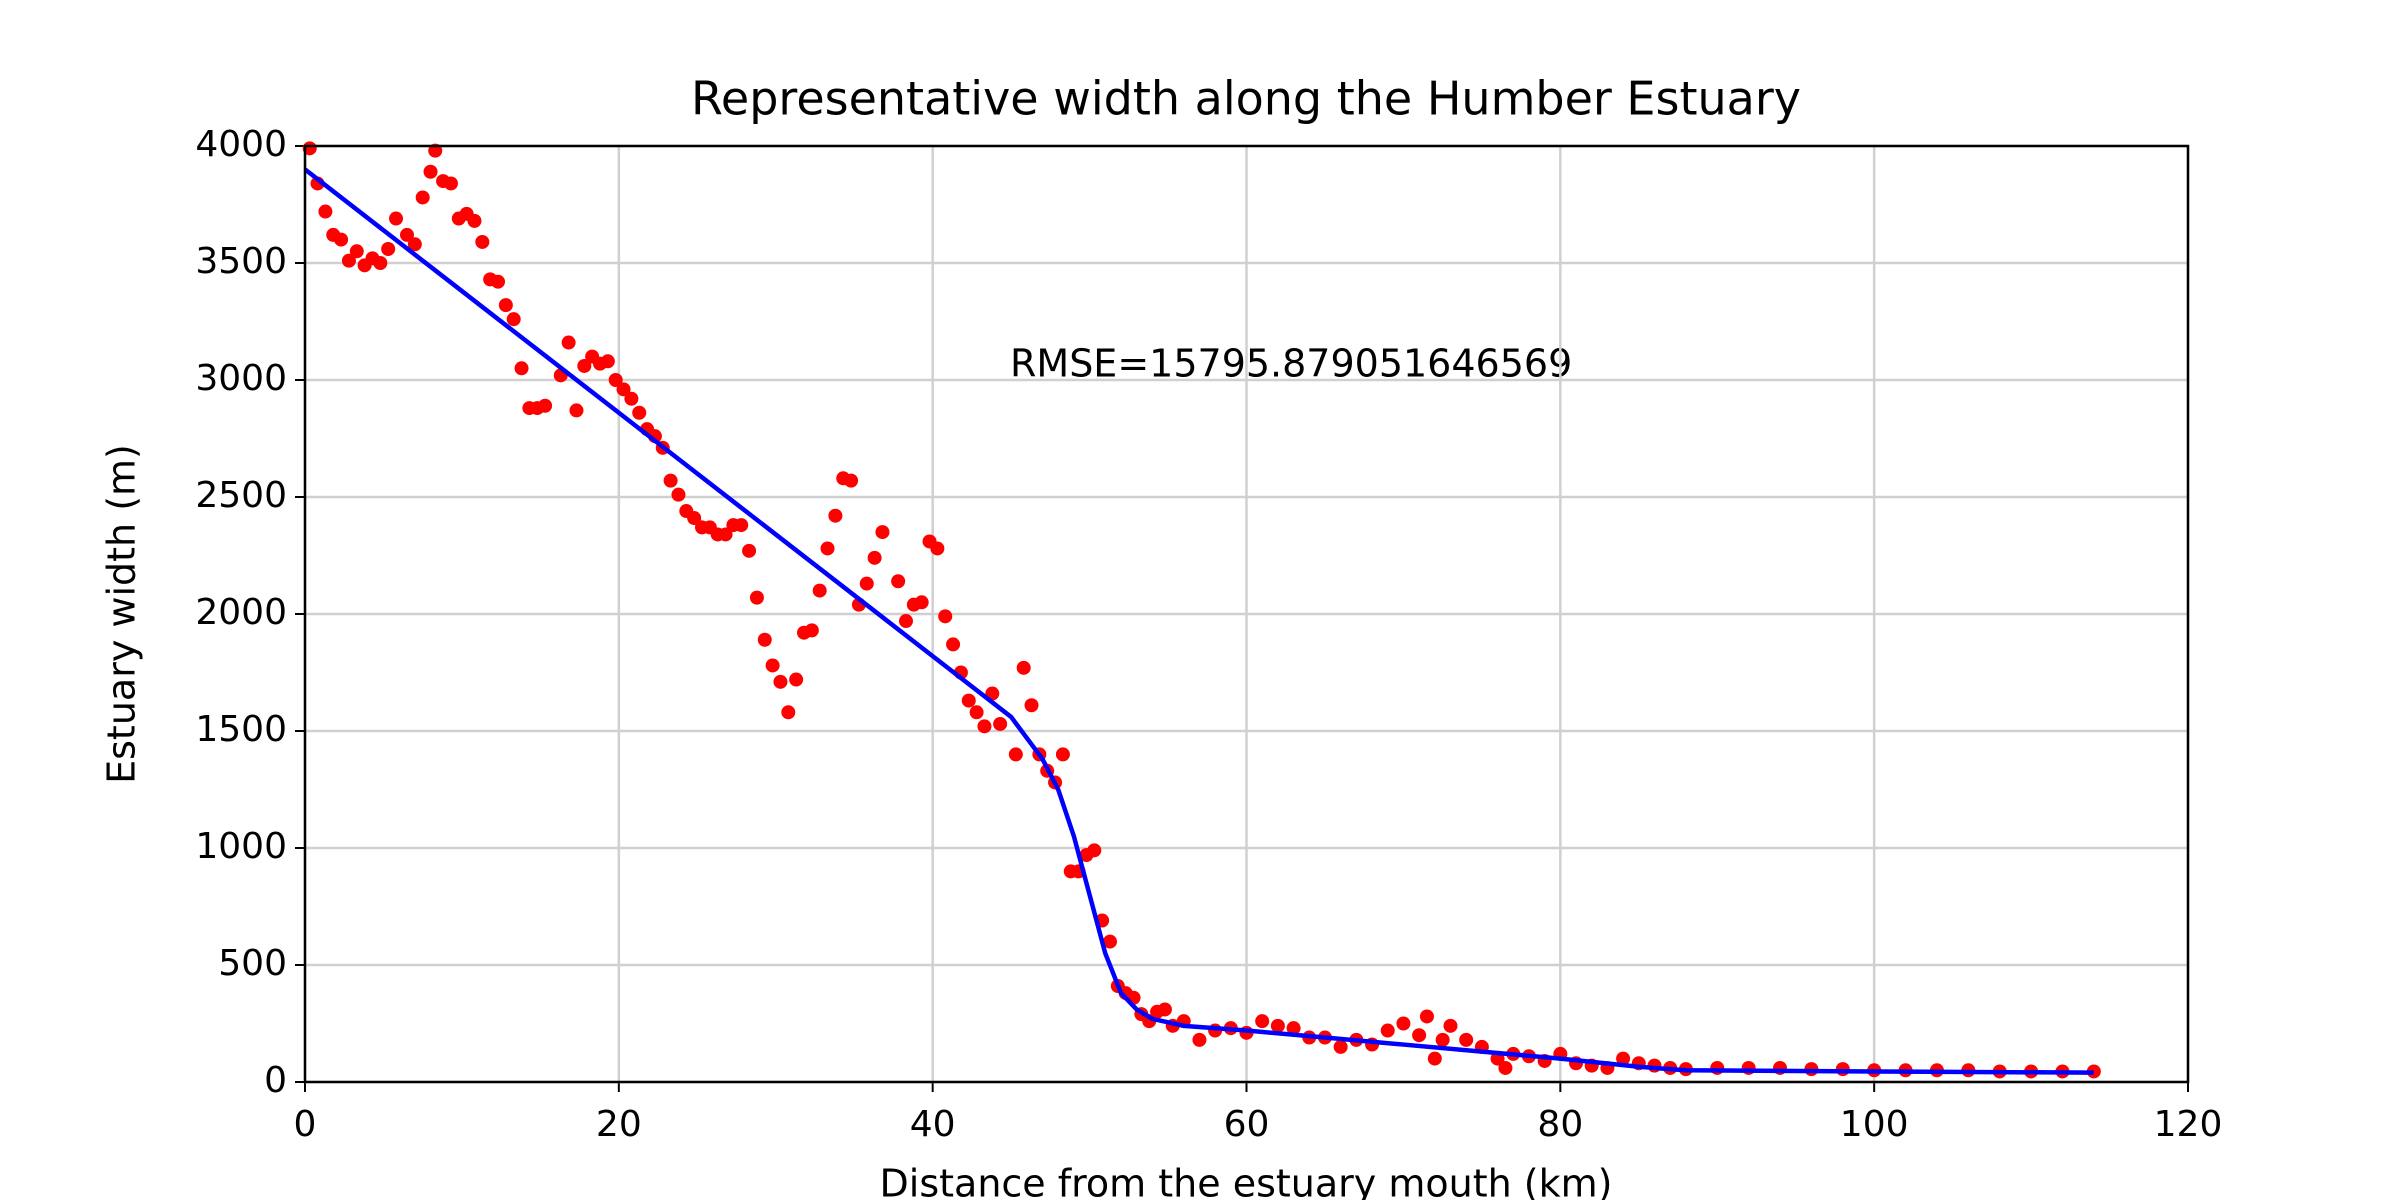  What do you see at coordinates (241, 729) in the screenshot?
I see `y-tick-label: 1500` at bounding box center [241, 729].